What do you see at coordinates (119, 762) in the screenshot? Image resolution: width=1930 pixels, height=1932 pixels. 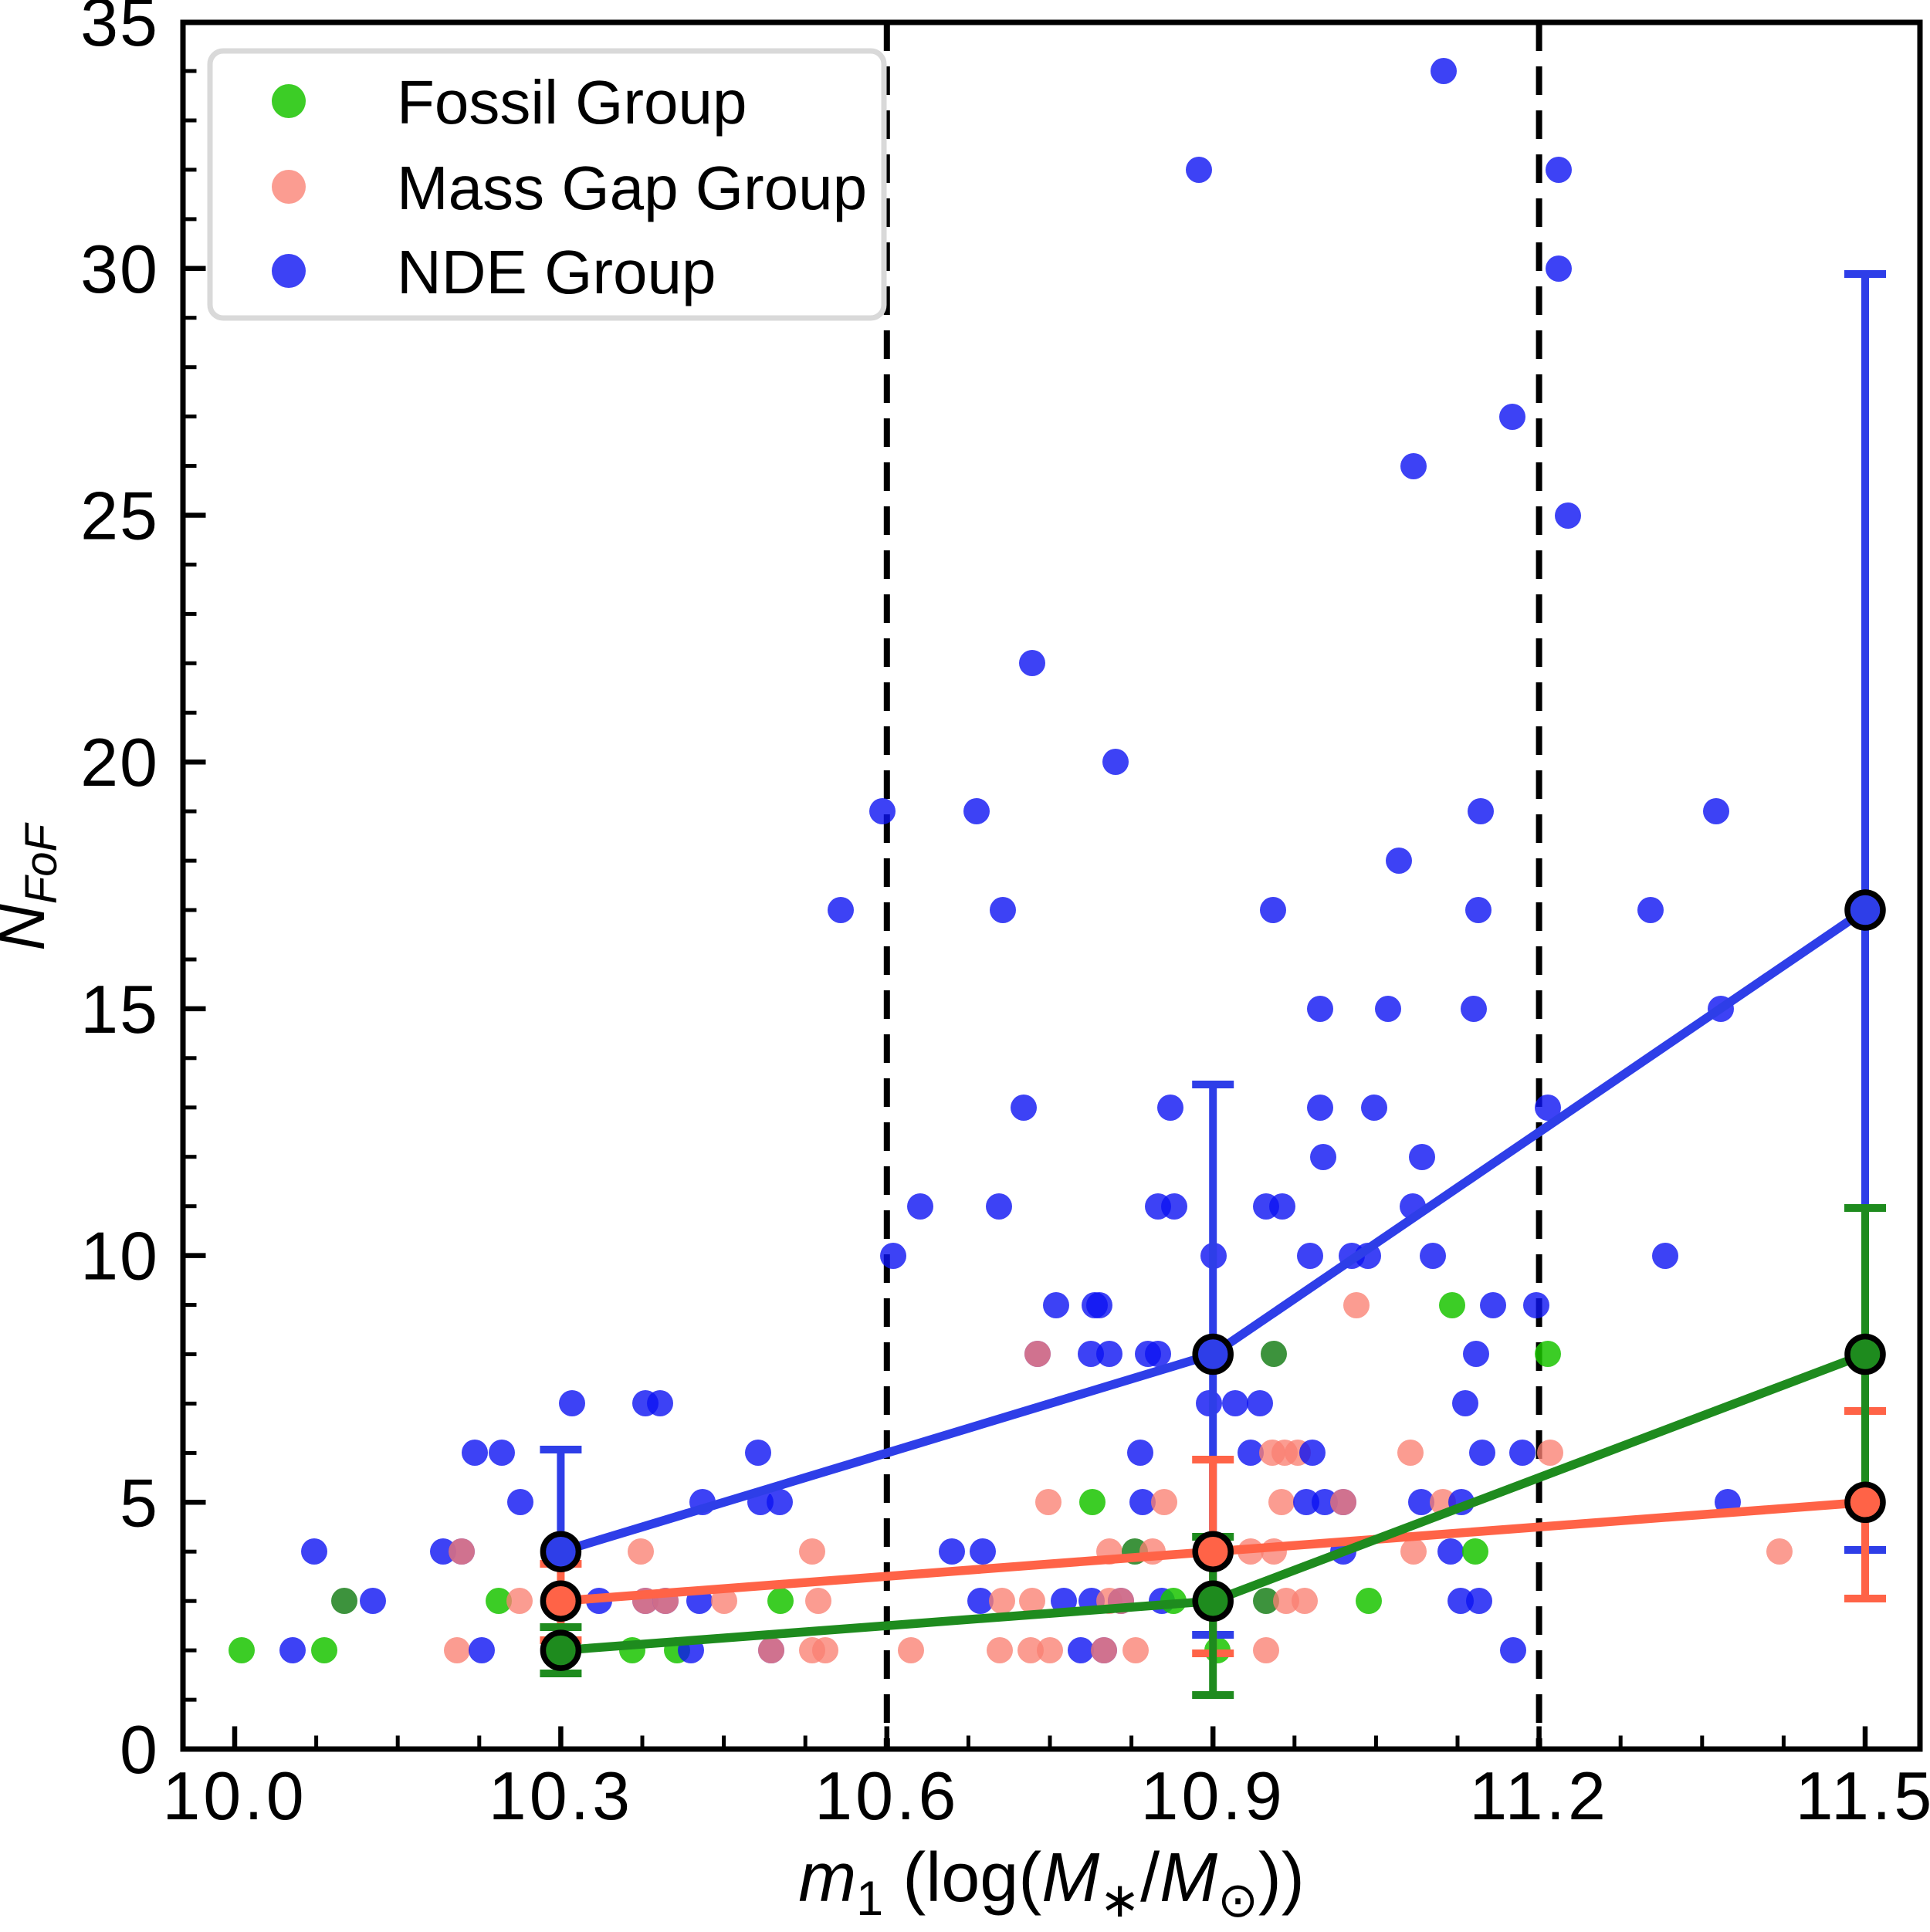 I see `svg-text: 20` at bounding box center [119, 762].